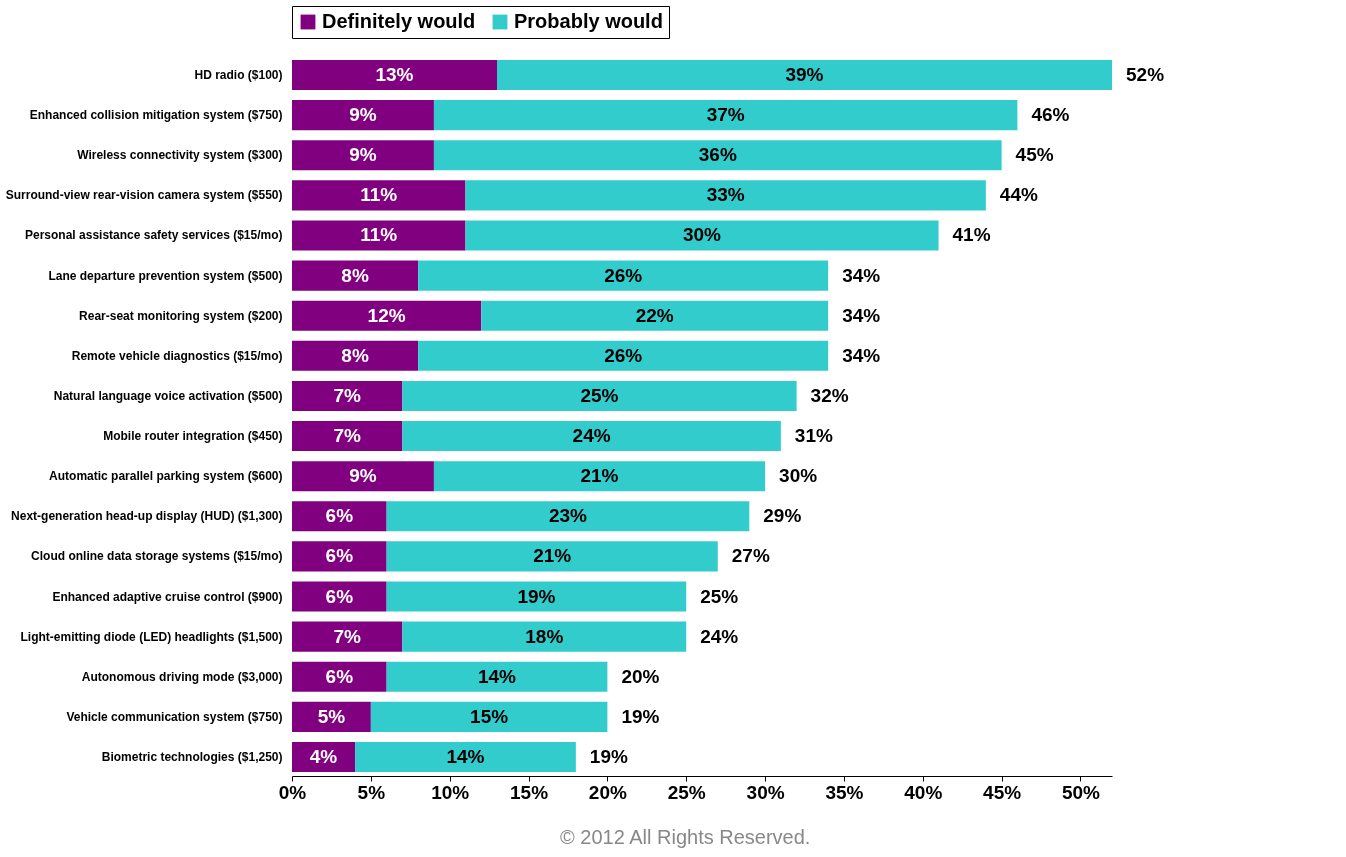 This screenshot has height=857, width=1346. Describe the element at coordinates (168, 395) in the screenshot. I see `y-tick-label: Natural language voice activation ($500)` at that location.